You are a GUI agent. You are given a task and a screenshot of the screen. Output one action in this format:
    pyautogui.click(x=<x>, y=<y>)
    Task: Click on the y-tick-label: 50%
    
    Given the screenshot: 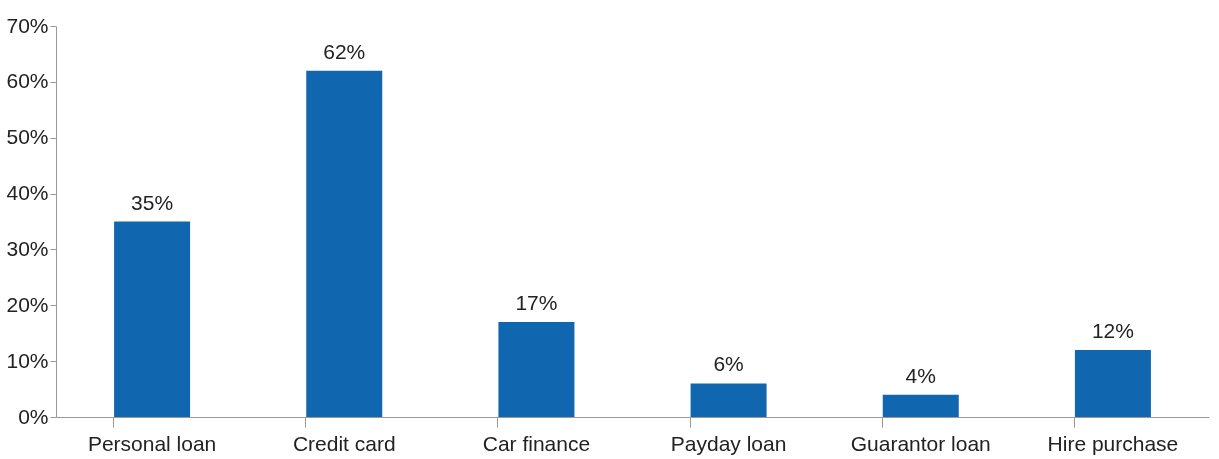 What is the action you would take?
    pyautogui.click(x=27, y=137)
    